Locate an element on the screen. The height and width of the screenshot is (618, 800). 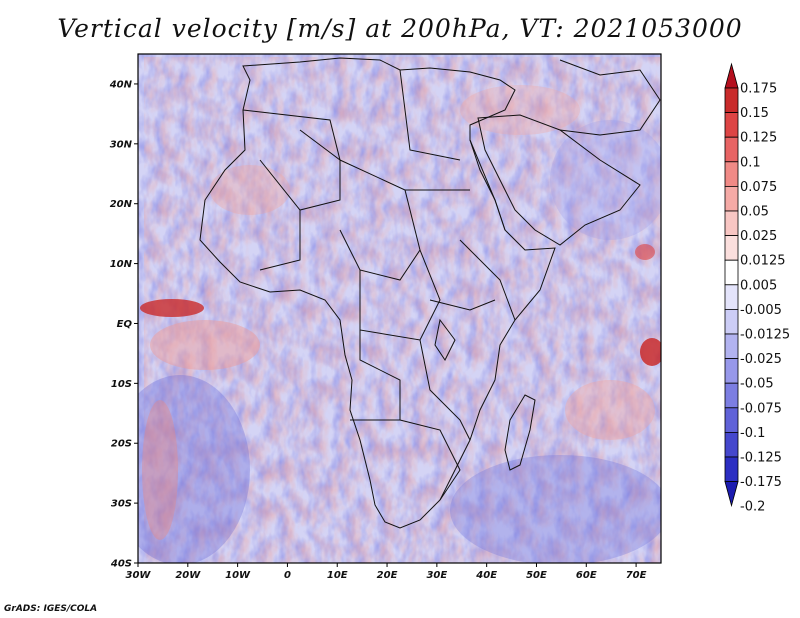
lon-tick-label: 40E is located at coordinates (486, 575).